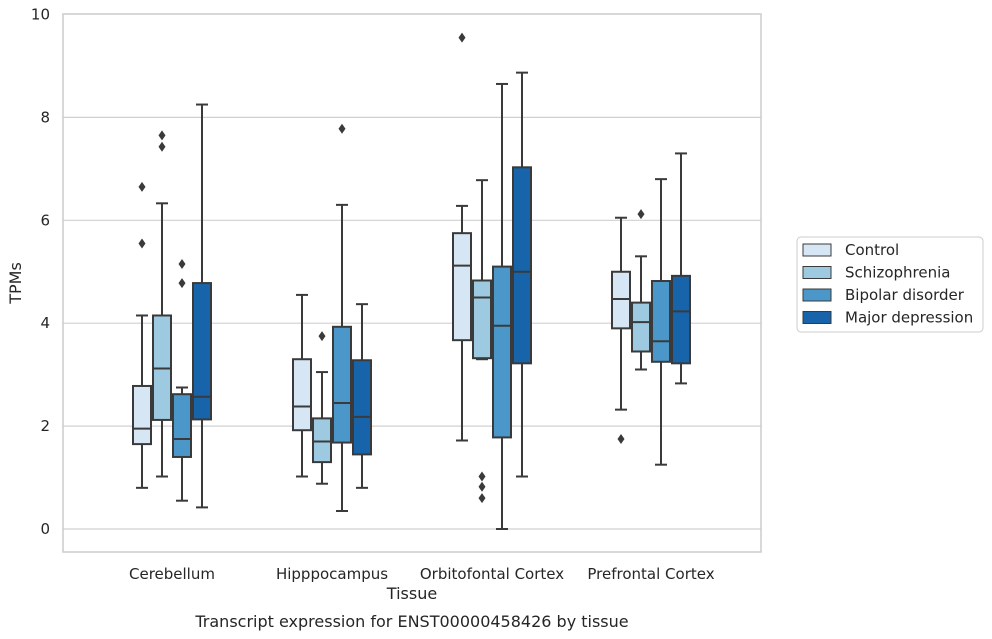  I want to click on y-tick-labels: 0 2 4 6 8 10, so click(40, 272).